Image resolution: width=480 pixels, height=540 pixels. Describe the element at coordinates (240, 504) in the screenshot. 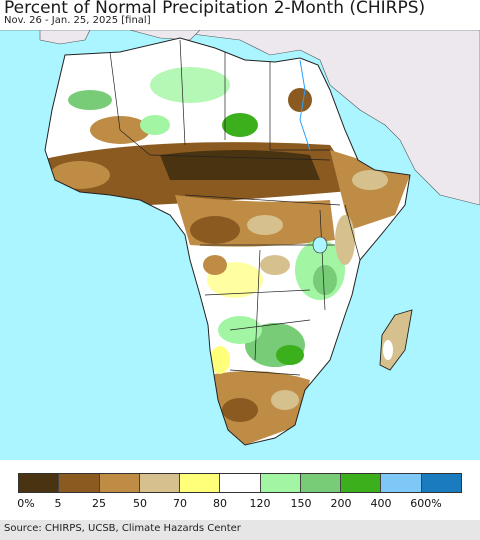

I see `legend-labels: 0% 5 25 50 70 80 120 150 200 400 600%` at that location.